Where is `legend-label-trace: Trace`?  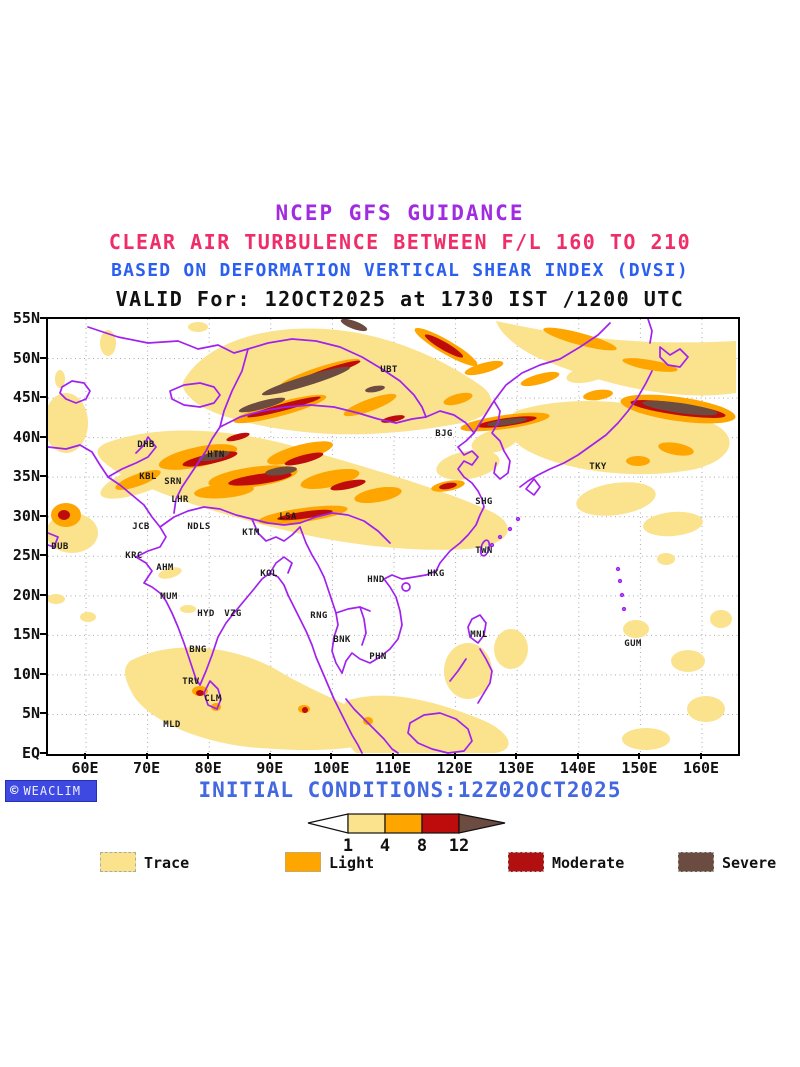 legend-label-trace: Trace is located at coordinates (167, 863).